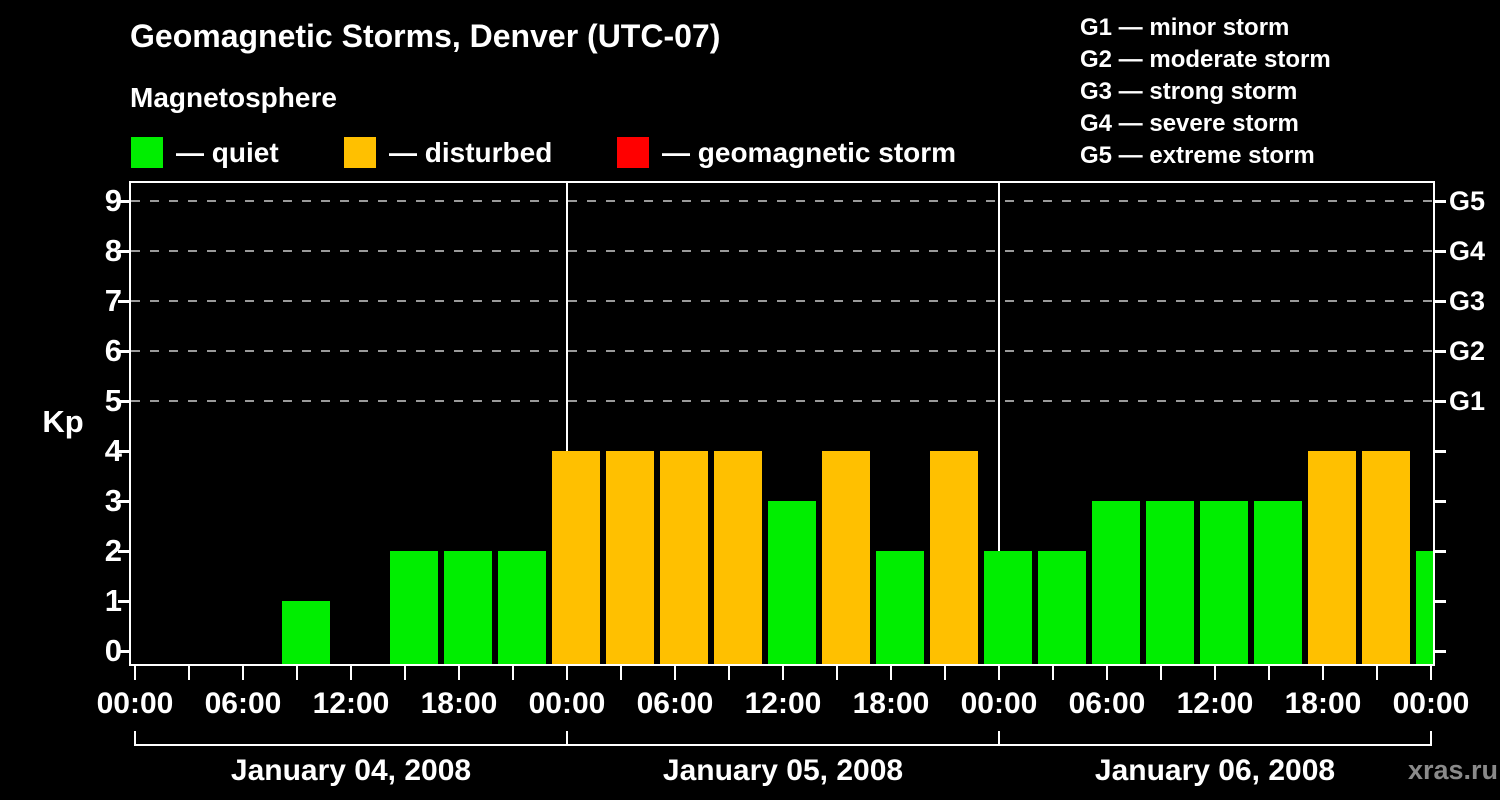 The image size is (1500, 800). Describe the element at coordinates (1189, 123) in the screenshot. I see `g-legend-line-4: G4 — severe storm` at that location.